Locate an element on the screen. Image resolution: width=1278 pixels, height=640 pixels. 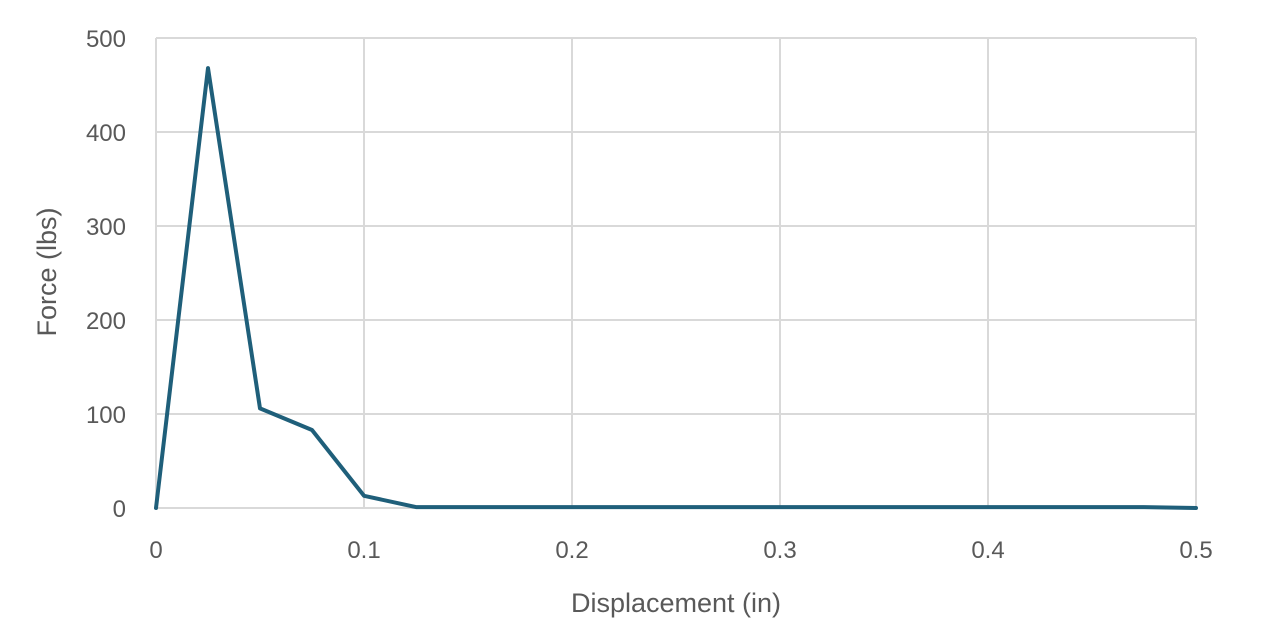
y-tick-label: 200 is located at coordinates (106, 321).